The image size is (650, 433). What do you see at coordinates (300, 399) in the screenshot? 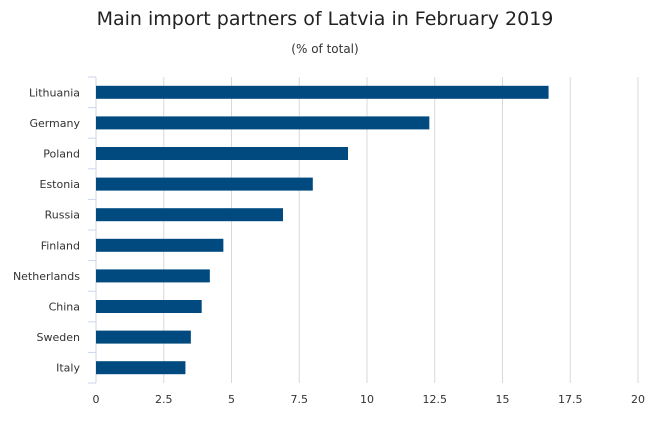
I see `x-tick-label: 7.5` at bounding box center [300, 399].